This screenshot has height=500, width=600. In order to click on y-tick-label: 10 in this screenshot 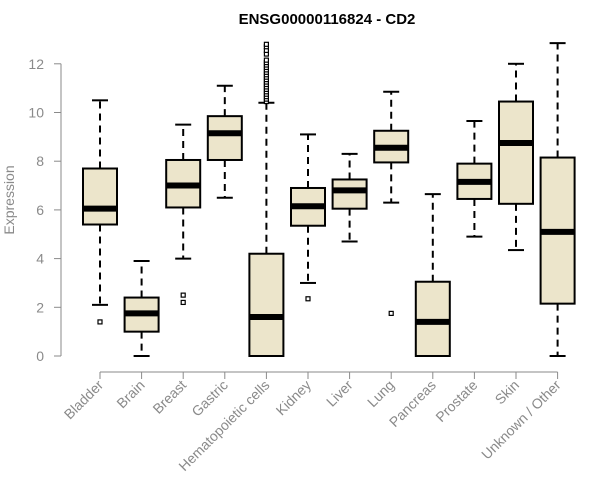, I will do `click(36, 113)`.